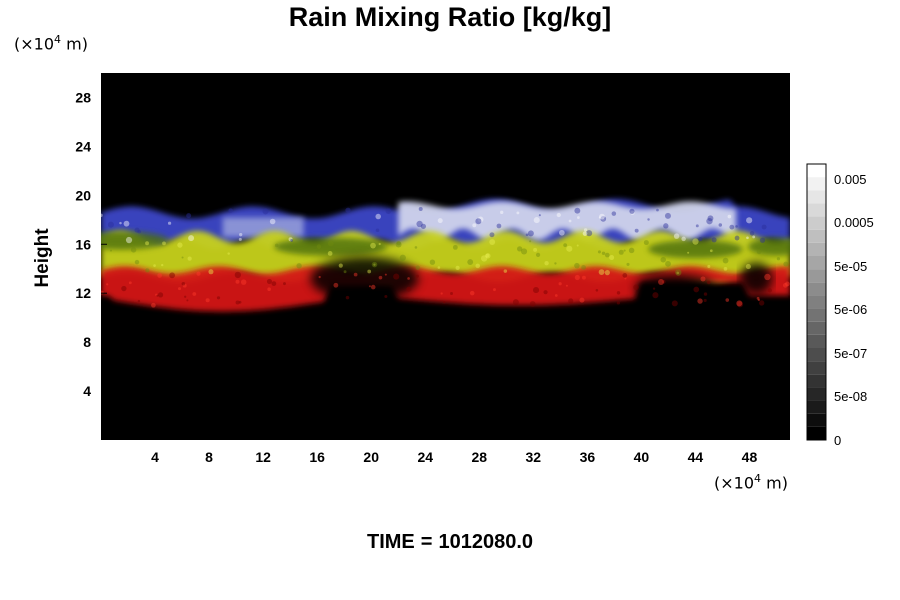 The height and width of the screenshot is (600, 900). What do you see at coordinates (83, 195) in the screenshot?
I see `y-tick-label: 20` at bounding box center [83, 195].